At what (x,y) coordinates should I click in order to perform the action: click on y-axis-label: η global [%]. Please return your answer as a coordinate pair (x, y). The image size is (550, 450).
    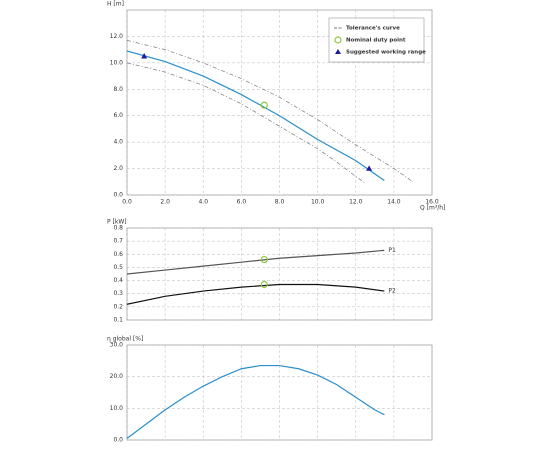
    Looking at the image, I should click on (125, 339).